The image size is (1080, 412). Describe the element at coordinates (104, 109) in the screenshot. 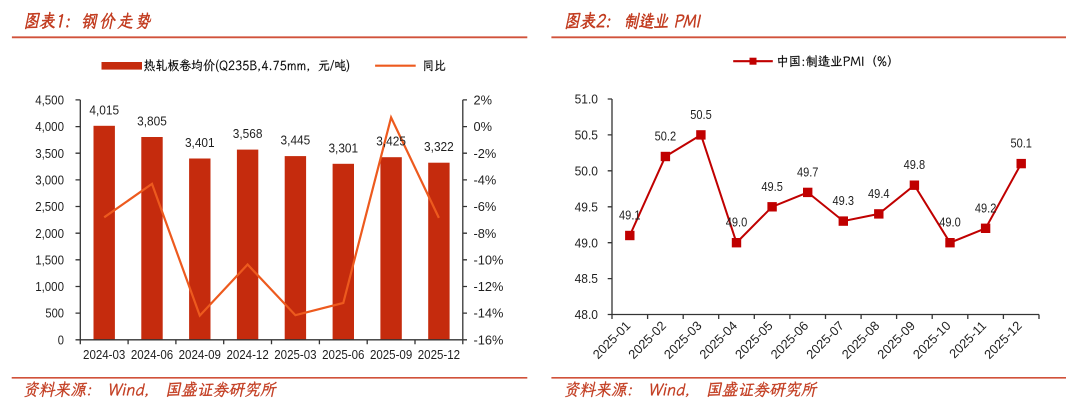

I see `svg-text: 4,015` at that location.